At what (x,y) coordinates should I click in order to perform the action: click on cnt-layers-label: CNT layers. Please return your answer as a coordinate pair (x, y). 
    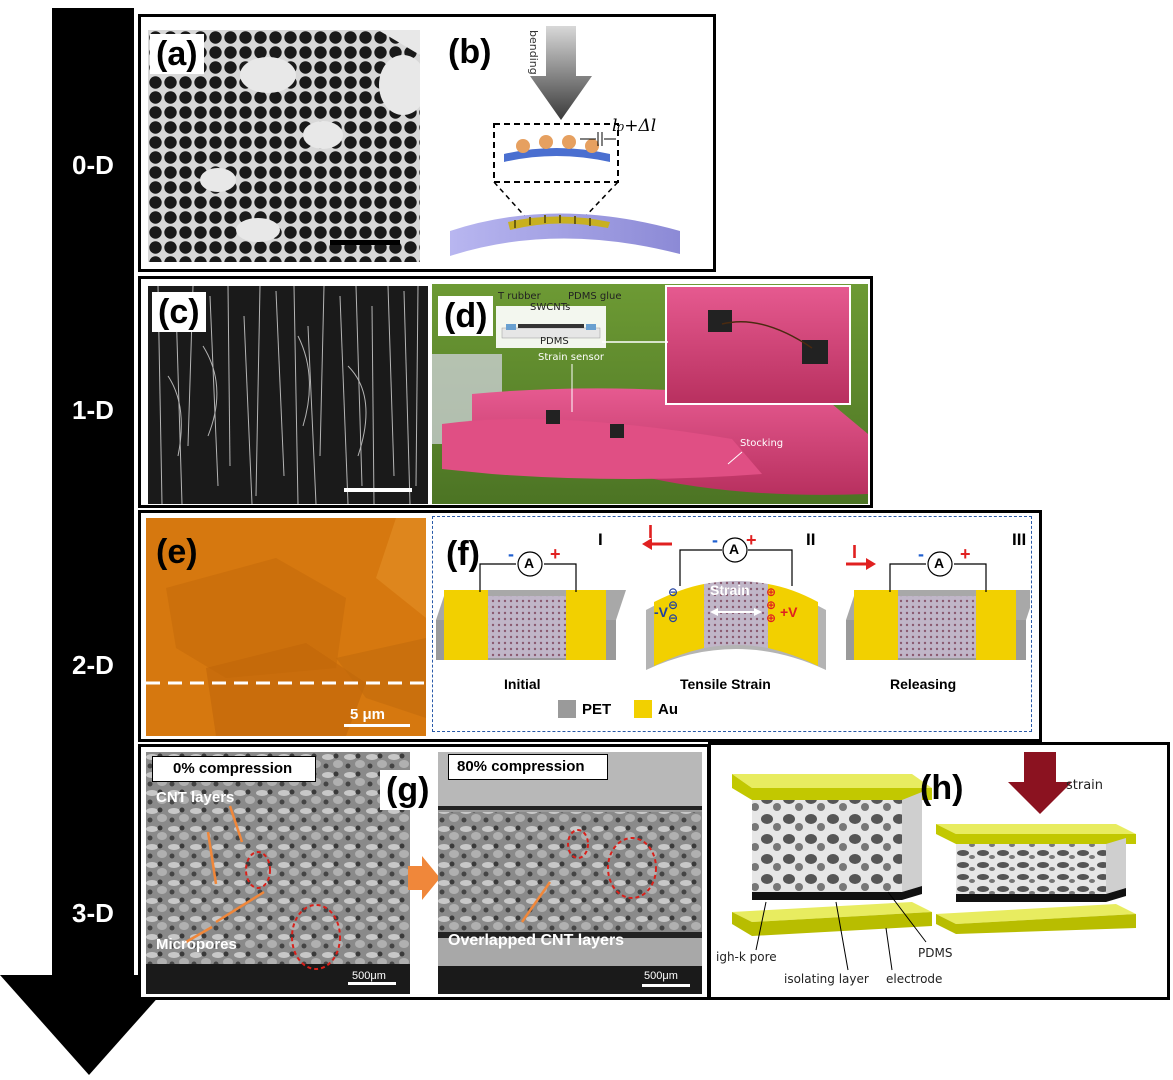
    Looking at the image, I should click on (195, 797).